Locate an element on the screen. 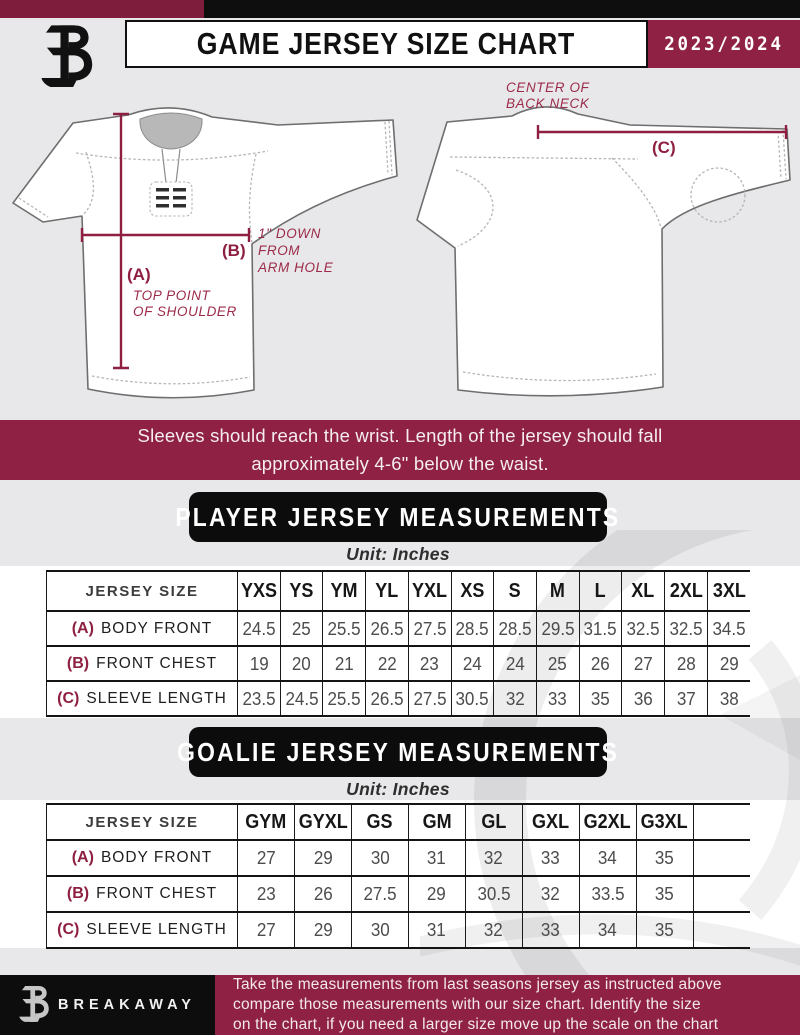  measurement-line-b is located at coordinates (165, 235).